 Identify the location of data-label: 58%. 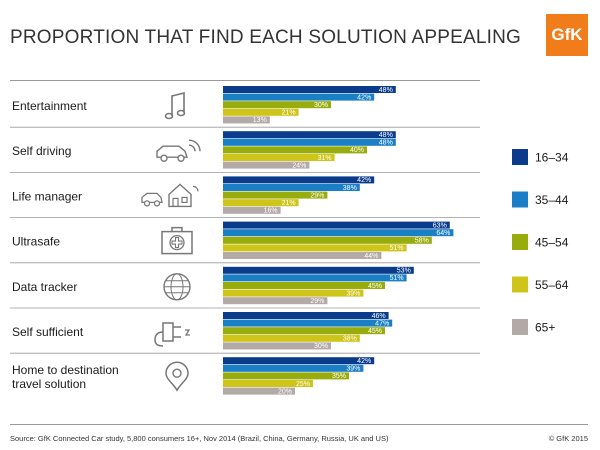
(422, 241).